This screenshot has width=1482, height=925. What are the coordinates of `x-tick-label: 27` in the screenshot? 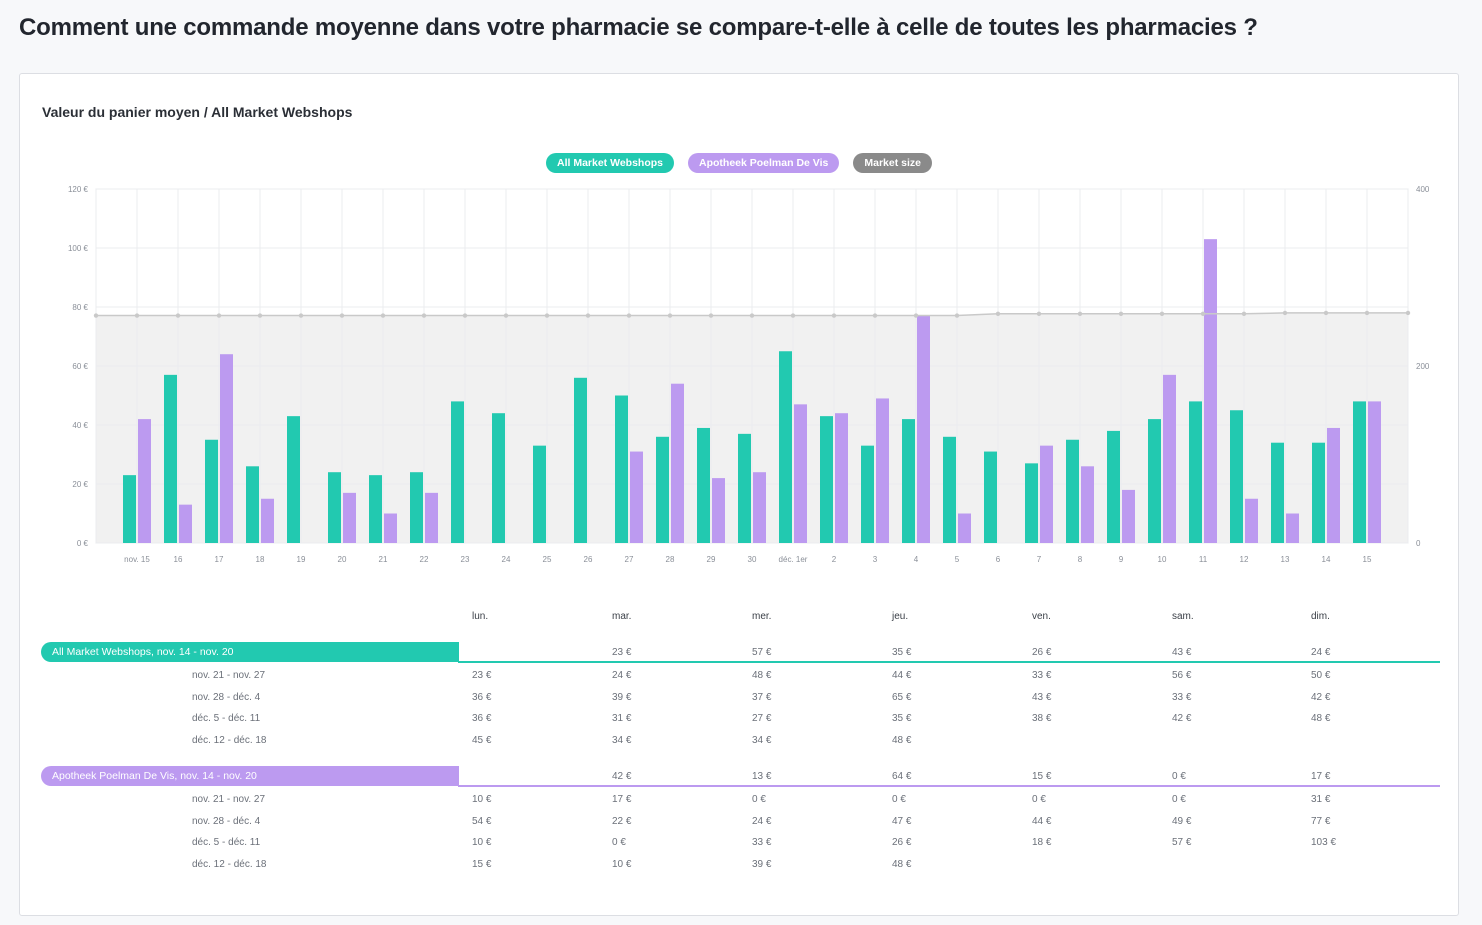 It's located at (629, 559).